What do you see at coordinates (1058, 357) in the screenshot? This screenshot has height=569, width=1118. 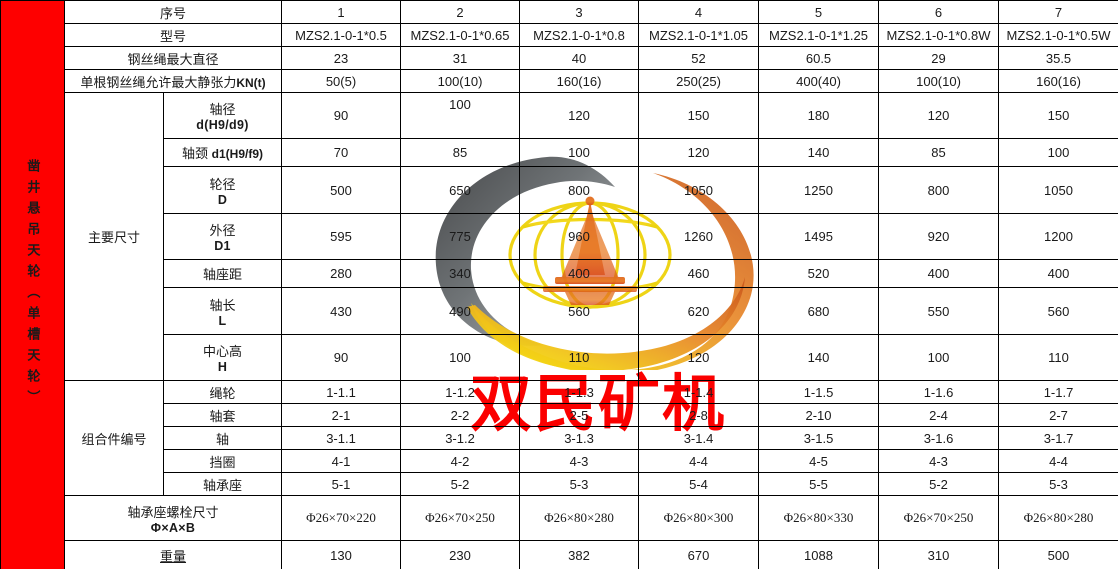 I see `cell-center-height-7: 110` at bounding box center [1058, 357].